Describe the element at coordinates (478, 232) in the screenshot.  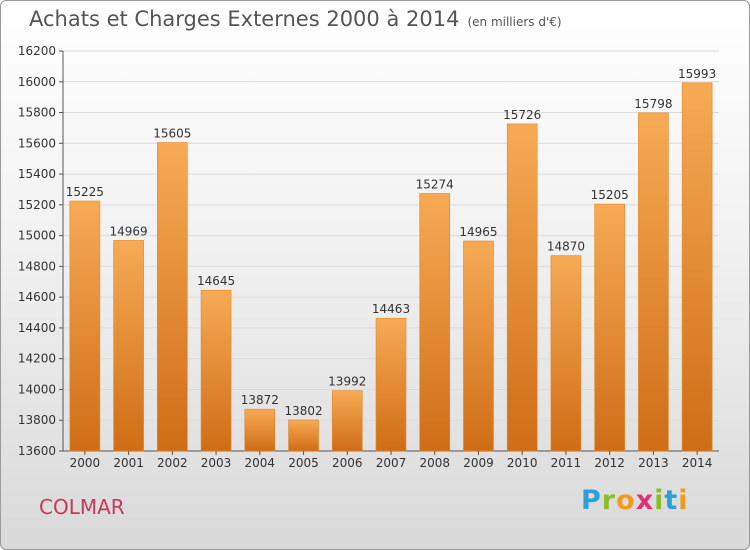
I see `data-label: 14965` at that location.